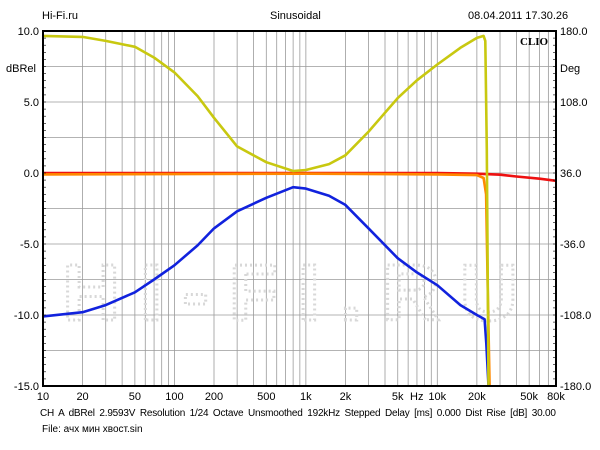  Describe the element at coordinates (82, 397) in the screenshot. I see `x-tick-label: 20` at that location.